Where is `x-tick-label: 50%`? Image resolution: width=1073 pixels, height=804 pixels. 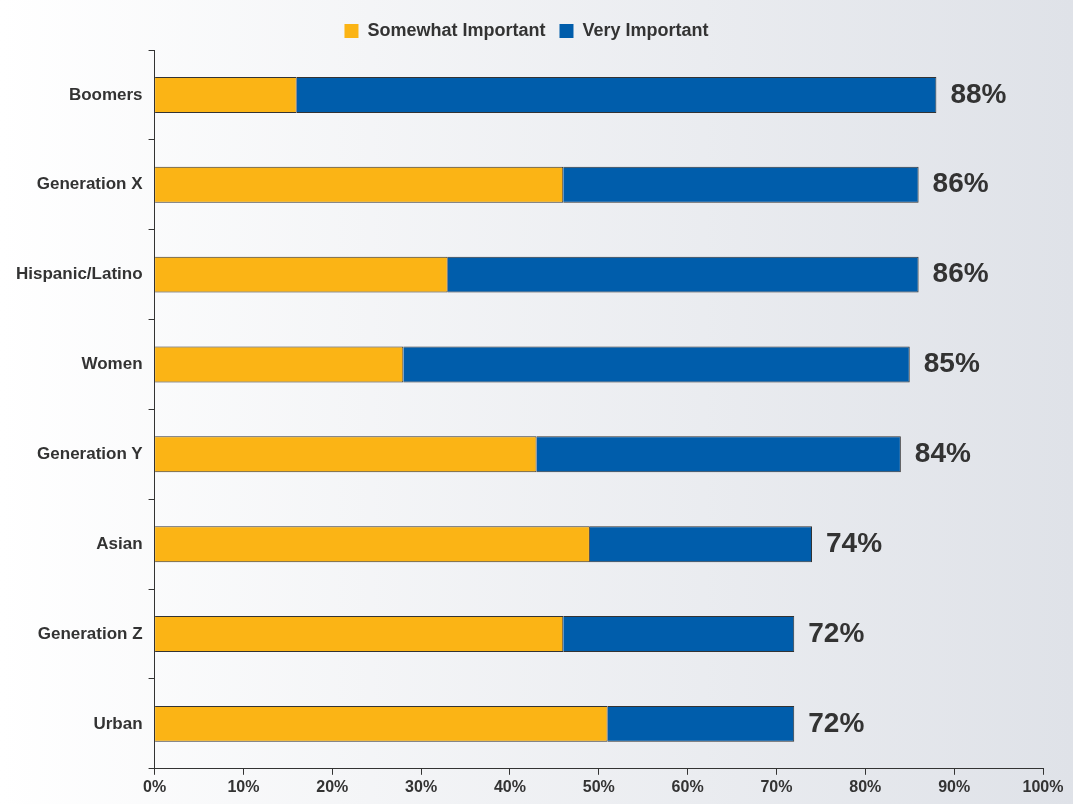 x-tick-label: 50% is located at coordinates (598, 786).